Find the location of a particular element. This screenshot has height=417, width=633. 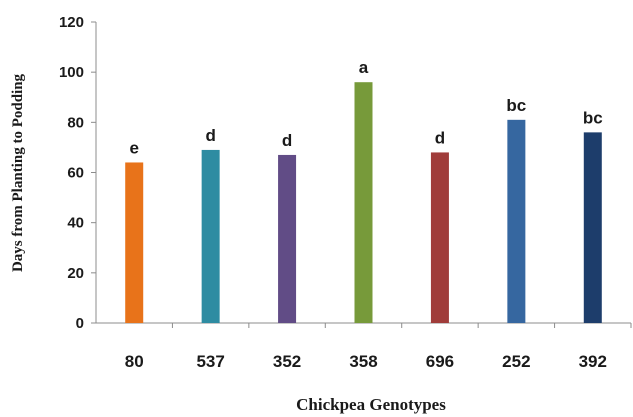

x-tick-label: 696 is located at coordinates (440, 361).